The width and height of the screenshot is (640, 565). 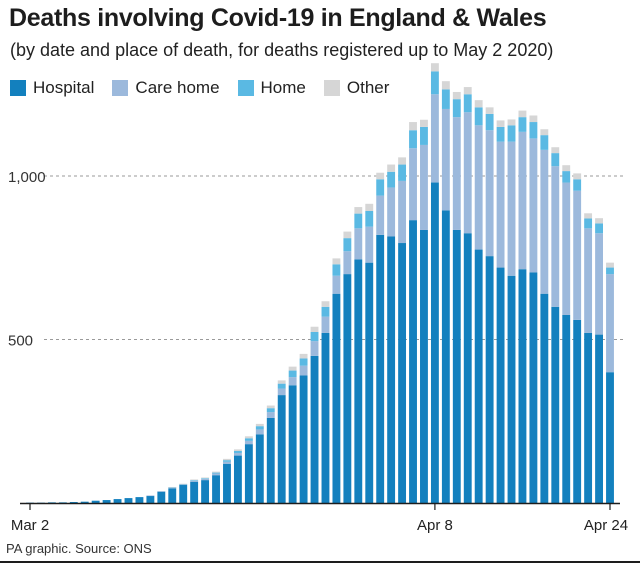 I want to click on legend-label-care-home: Care home, so click(x=177, y=87).